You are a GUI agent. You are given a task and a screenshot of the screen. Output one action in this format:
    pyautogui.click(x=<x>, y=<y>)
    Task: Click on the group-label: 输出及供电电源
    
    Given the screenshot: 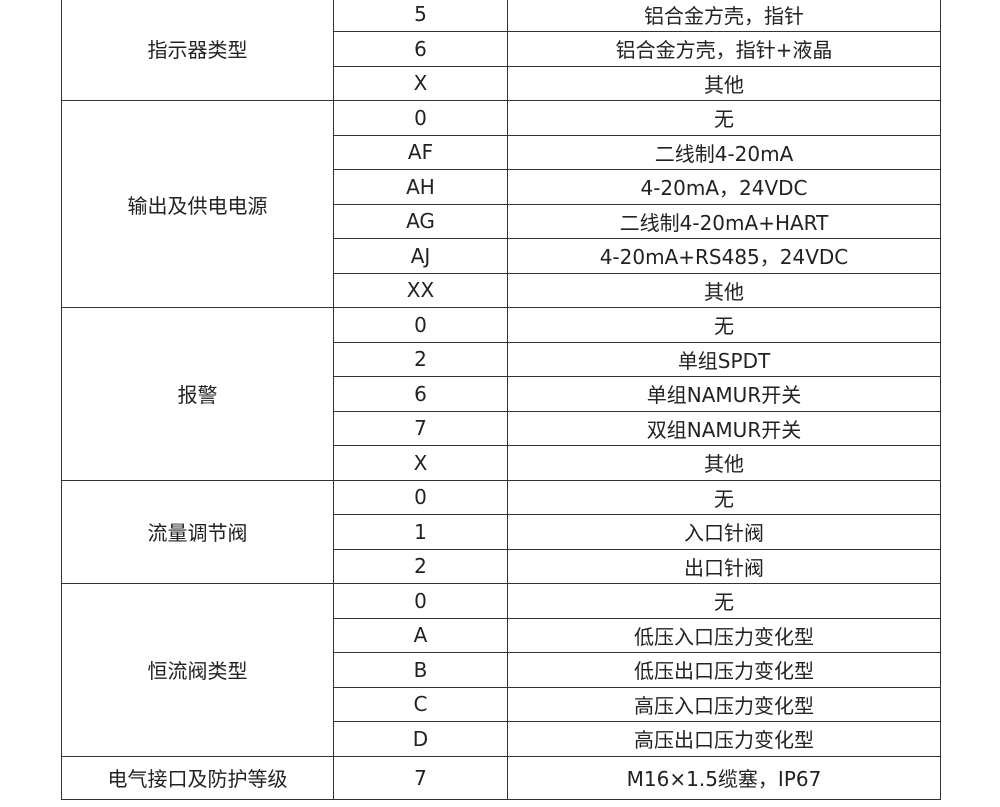 What is the action you would take?
    pyautogui.click(x=197, y=204)
    